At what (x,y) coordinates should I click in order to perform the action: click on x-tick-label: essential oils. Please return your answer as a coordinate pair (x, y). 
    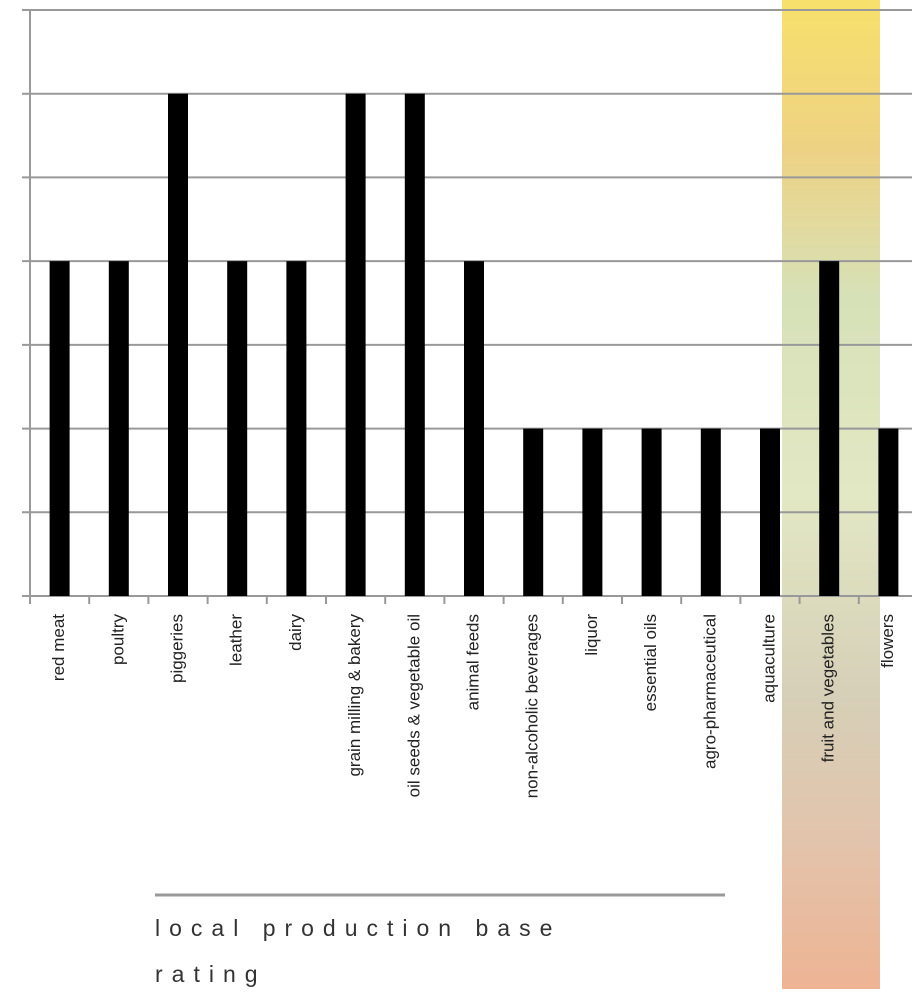
    Looking at the image, I should click on (650, 662).